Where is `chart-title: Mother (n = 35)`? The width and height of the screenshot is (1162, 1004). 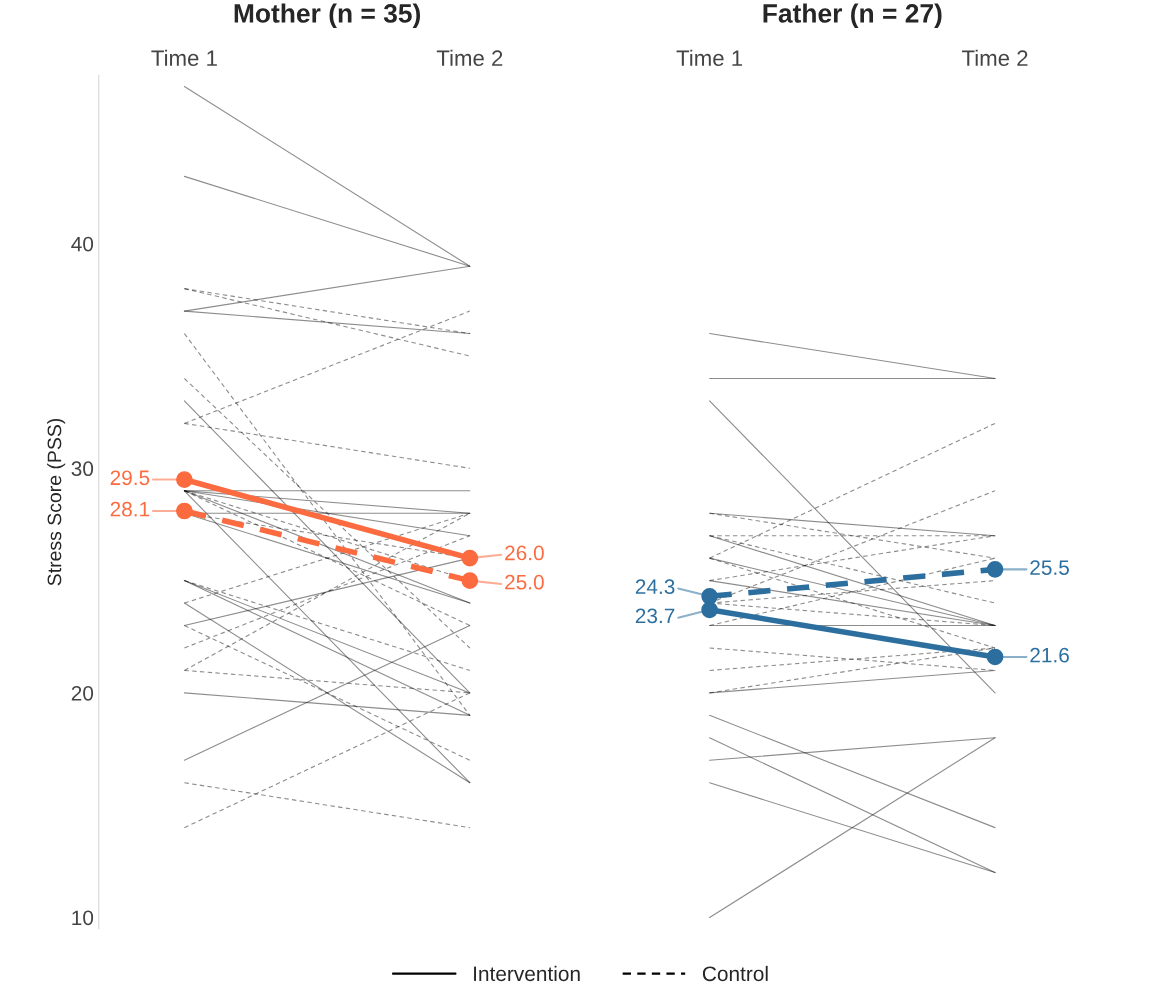
chart-title: Mother (n = 35) is located at coordinates (327, 15).